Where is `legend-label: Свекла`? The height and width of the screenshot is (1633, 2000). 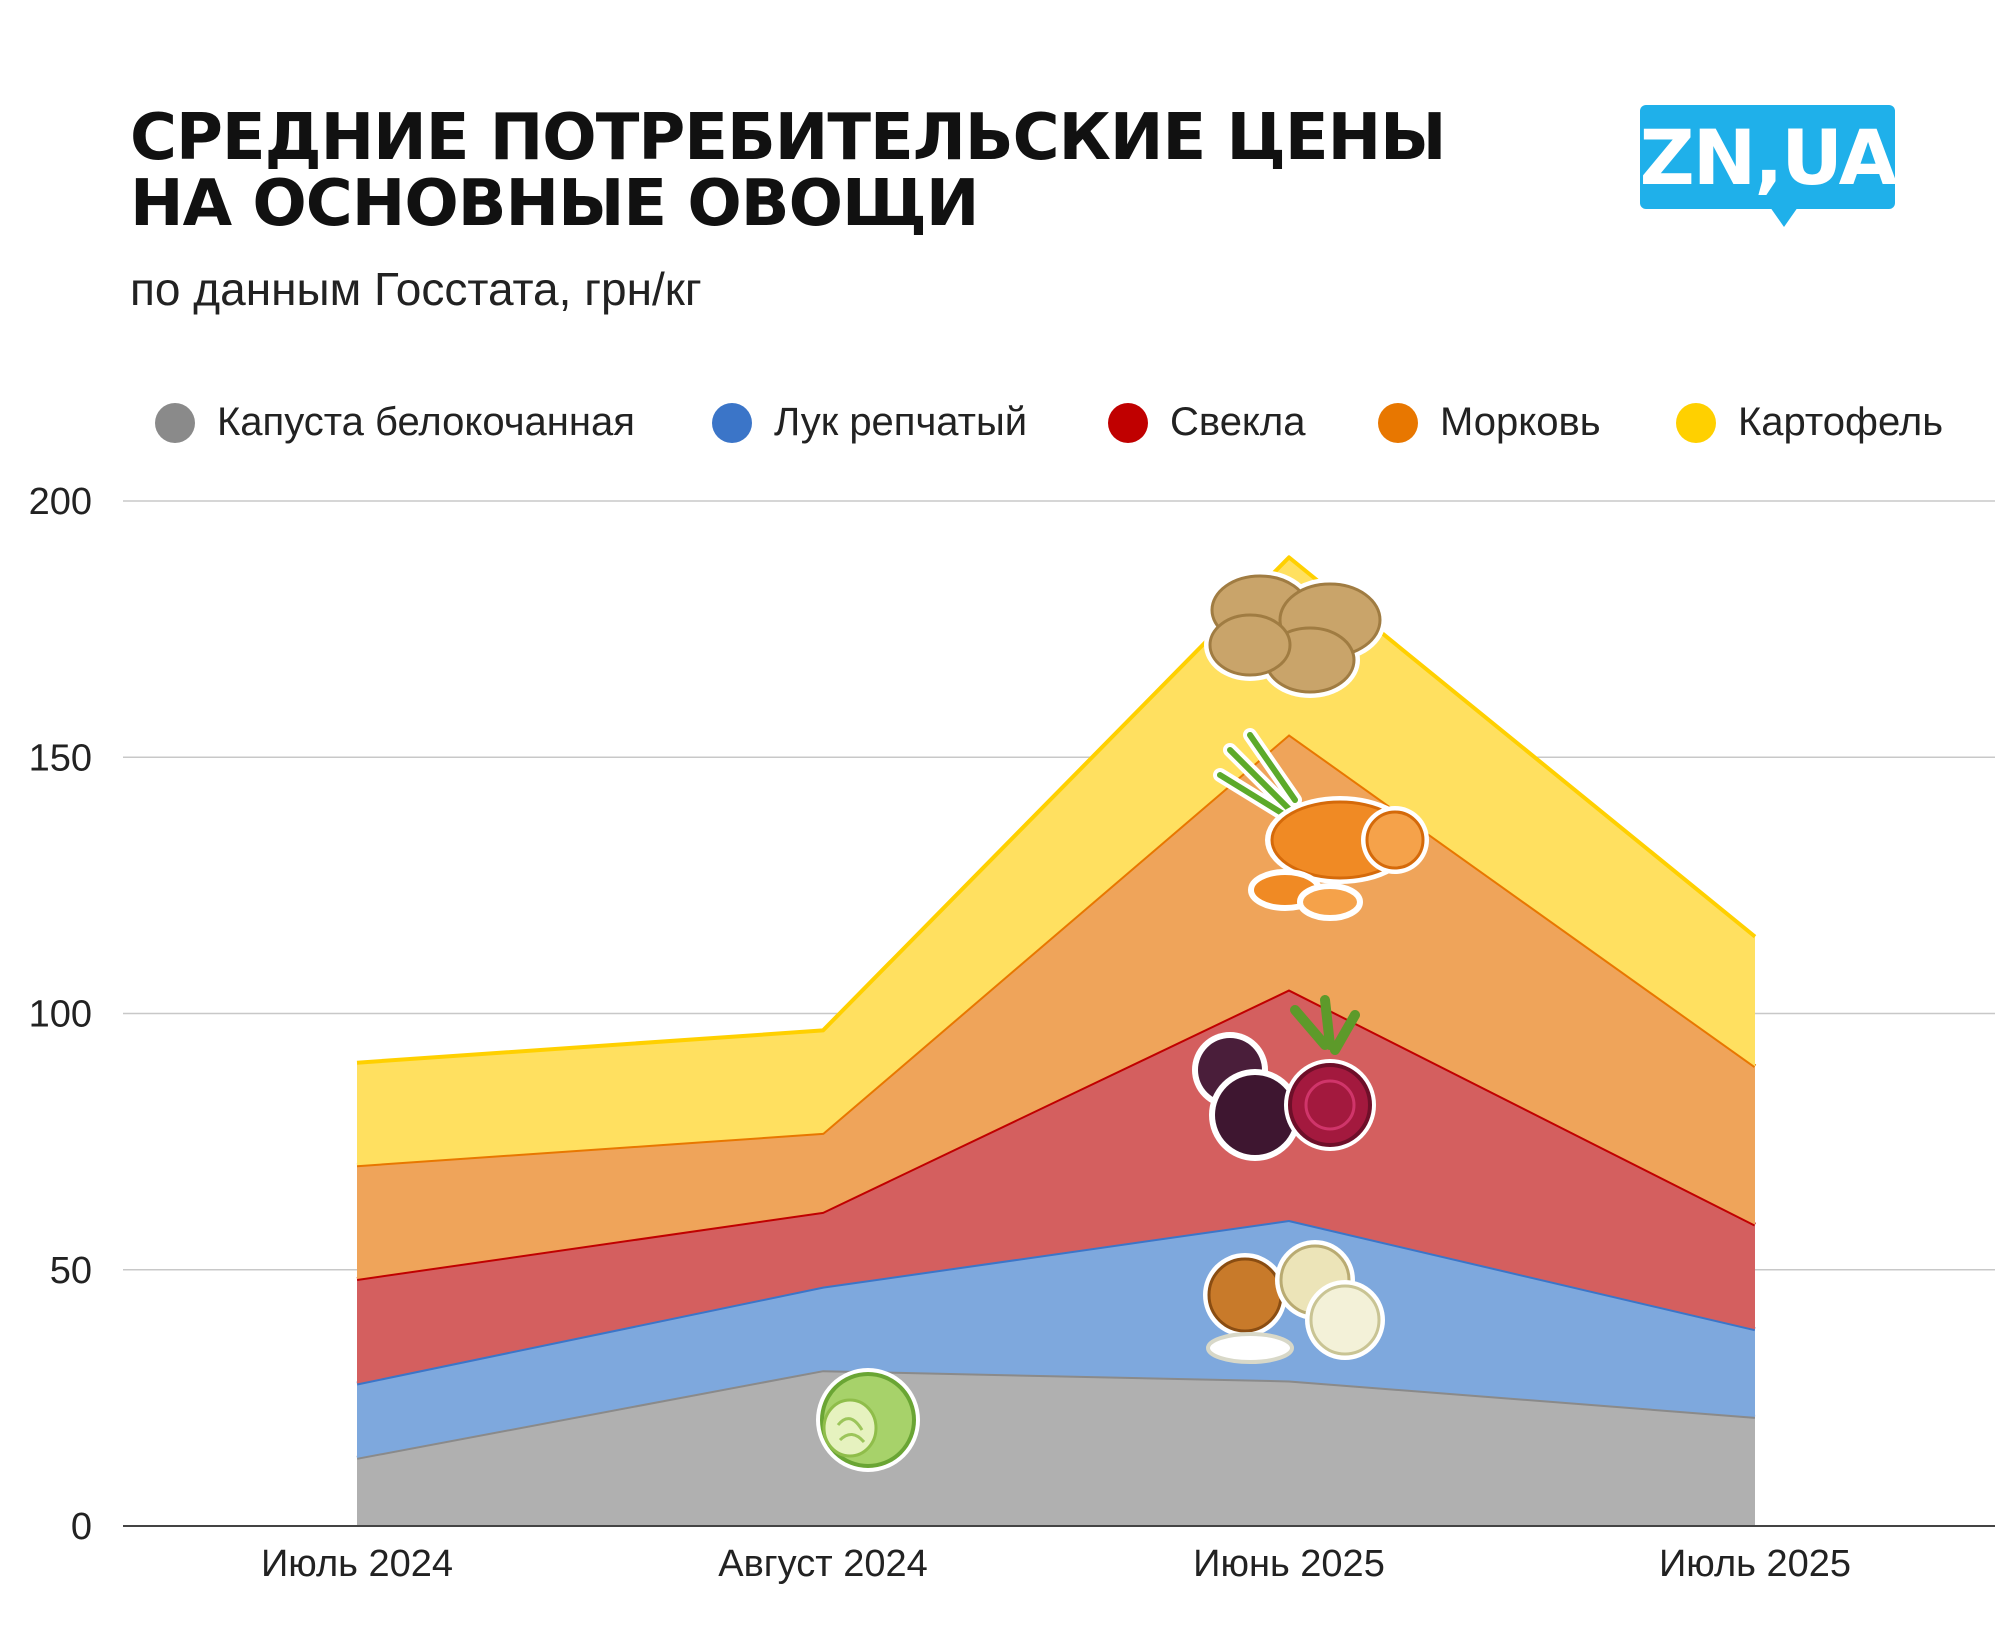
legend-label: Свекла is located at coordinates (1238, 422).